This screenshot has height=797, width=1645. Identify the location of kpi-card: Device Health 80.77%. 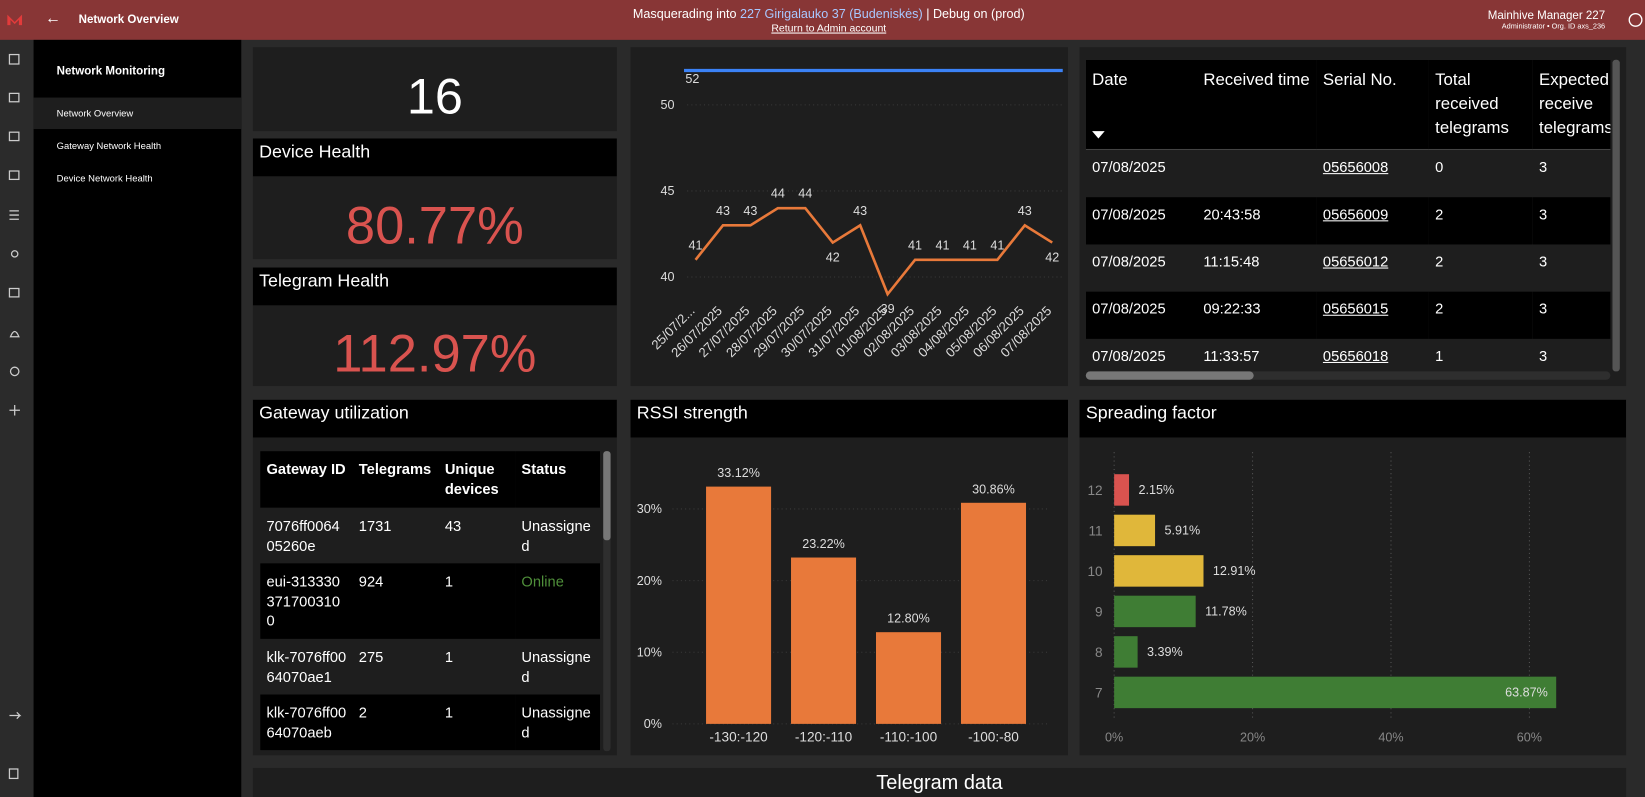
(434, 199).